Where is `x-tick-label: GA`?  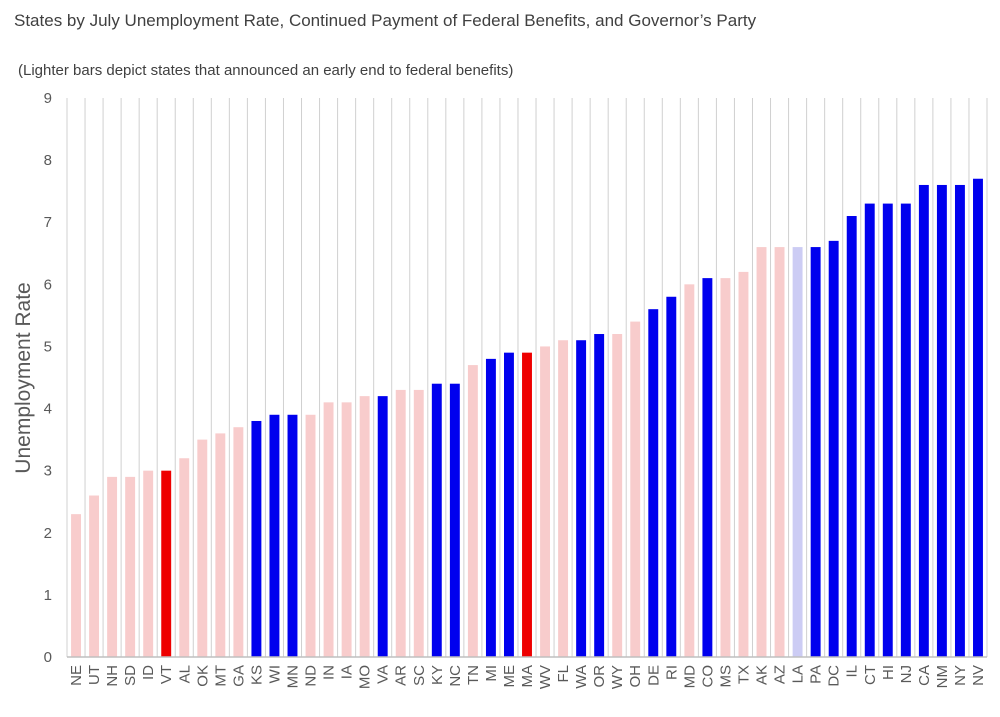 x-tick-label: GA is located at coordinates (238, 676).